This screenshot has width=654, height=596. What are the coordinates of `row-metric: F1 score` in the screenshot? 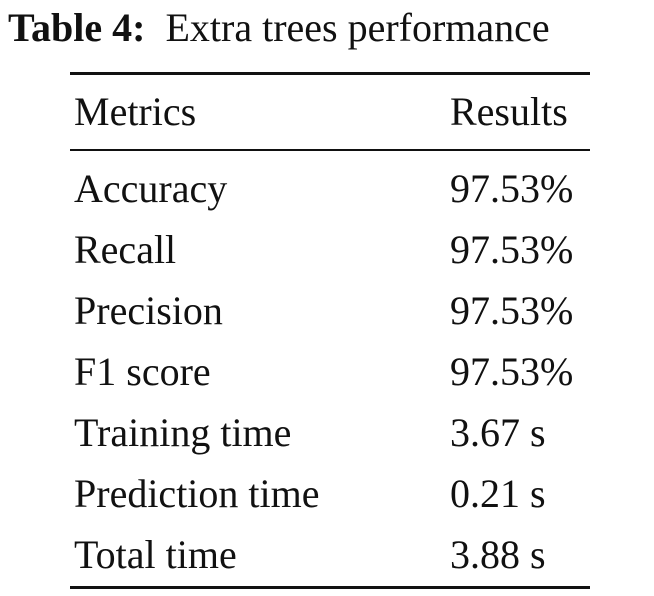 It's located at (142, 371).